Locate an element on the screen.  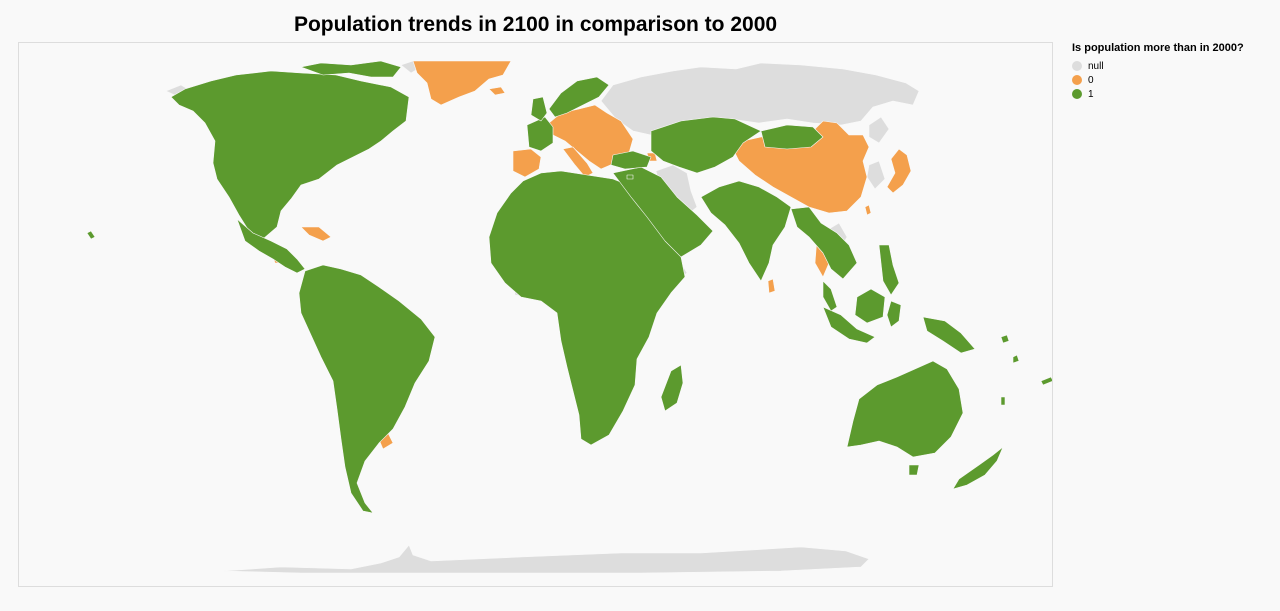
legend-item-1: 1 is located at coordinates (1172, 94).